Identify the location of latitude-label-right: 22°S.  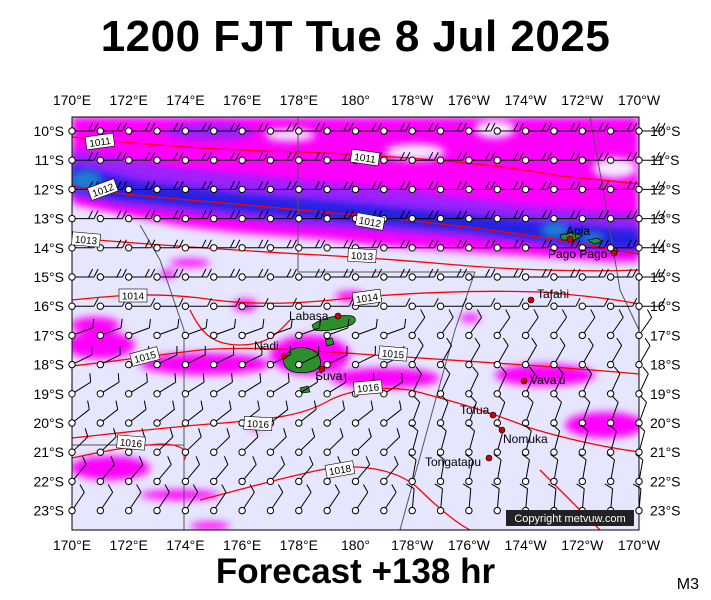
(665, 481).